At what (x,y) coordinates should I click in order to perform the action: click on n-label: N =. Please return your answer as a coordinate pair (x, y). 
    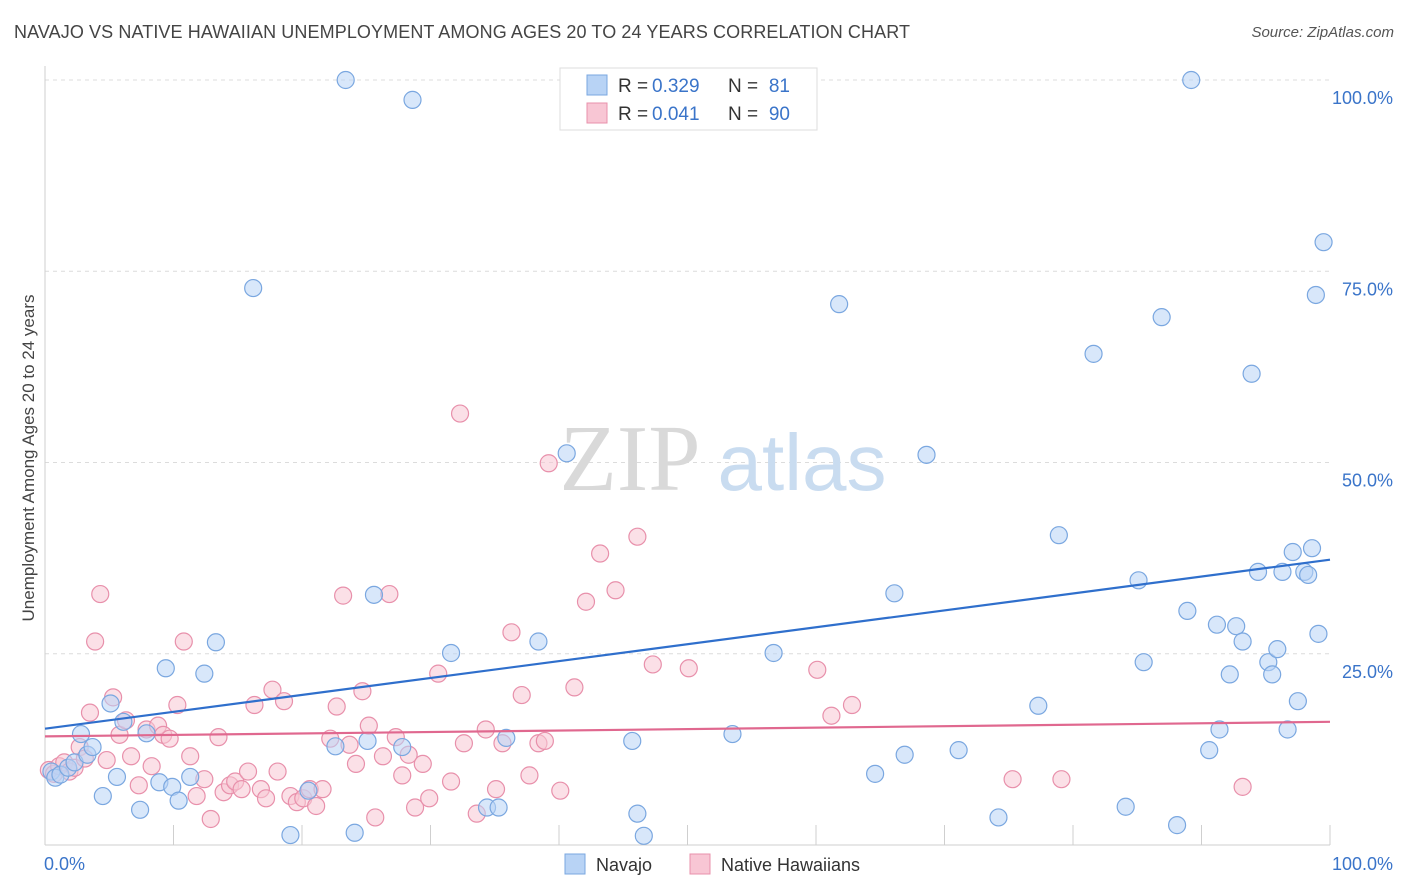
    Looking at the image, I should click on (743, 86).